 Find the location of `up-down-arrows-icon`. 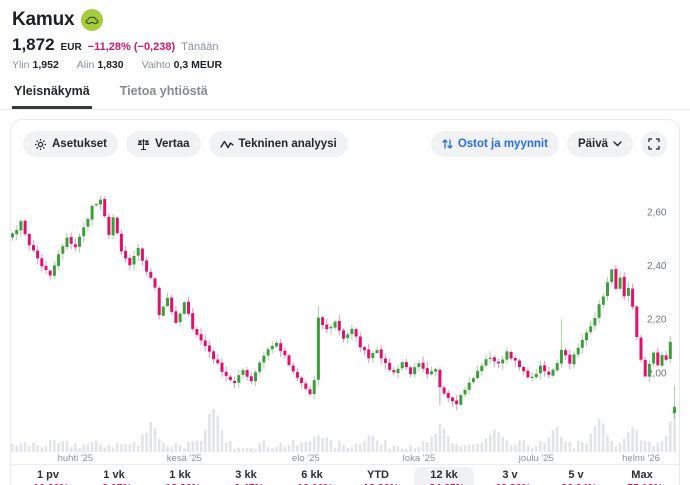

up-down-arrows-icon is located at coordinates (447, 144).